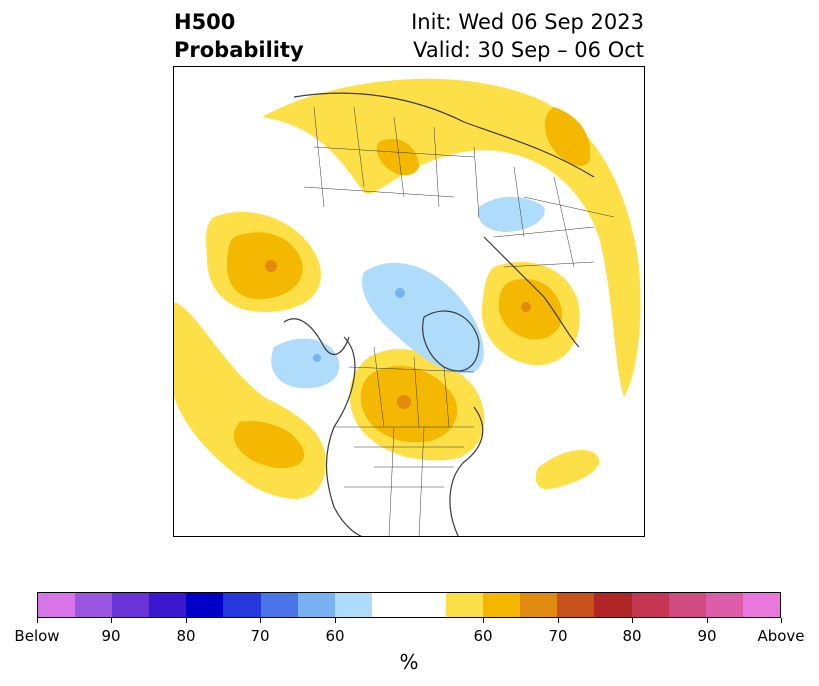  Describe the element at coordinates (409, 662) in the screenshot. I see `colorbar-unit: %` at that location.